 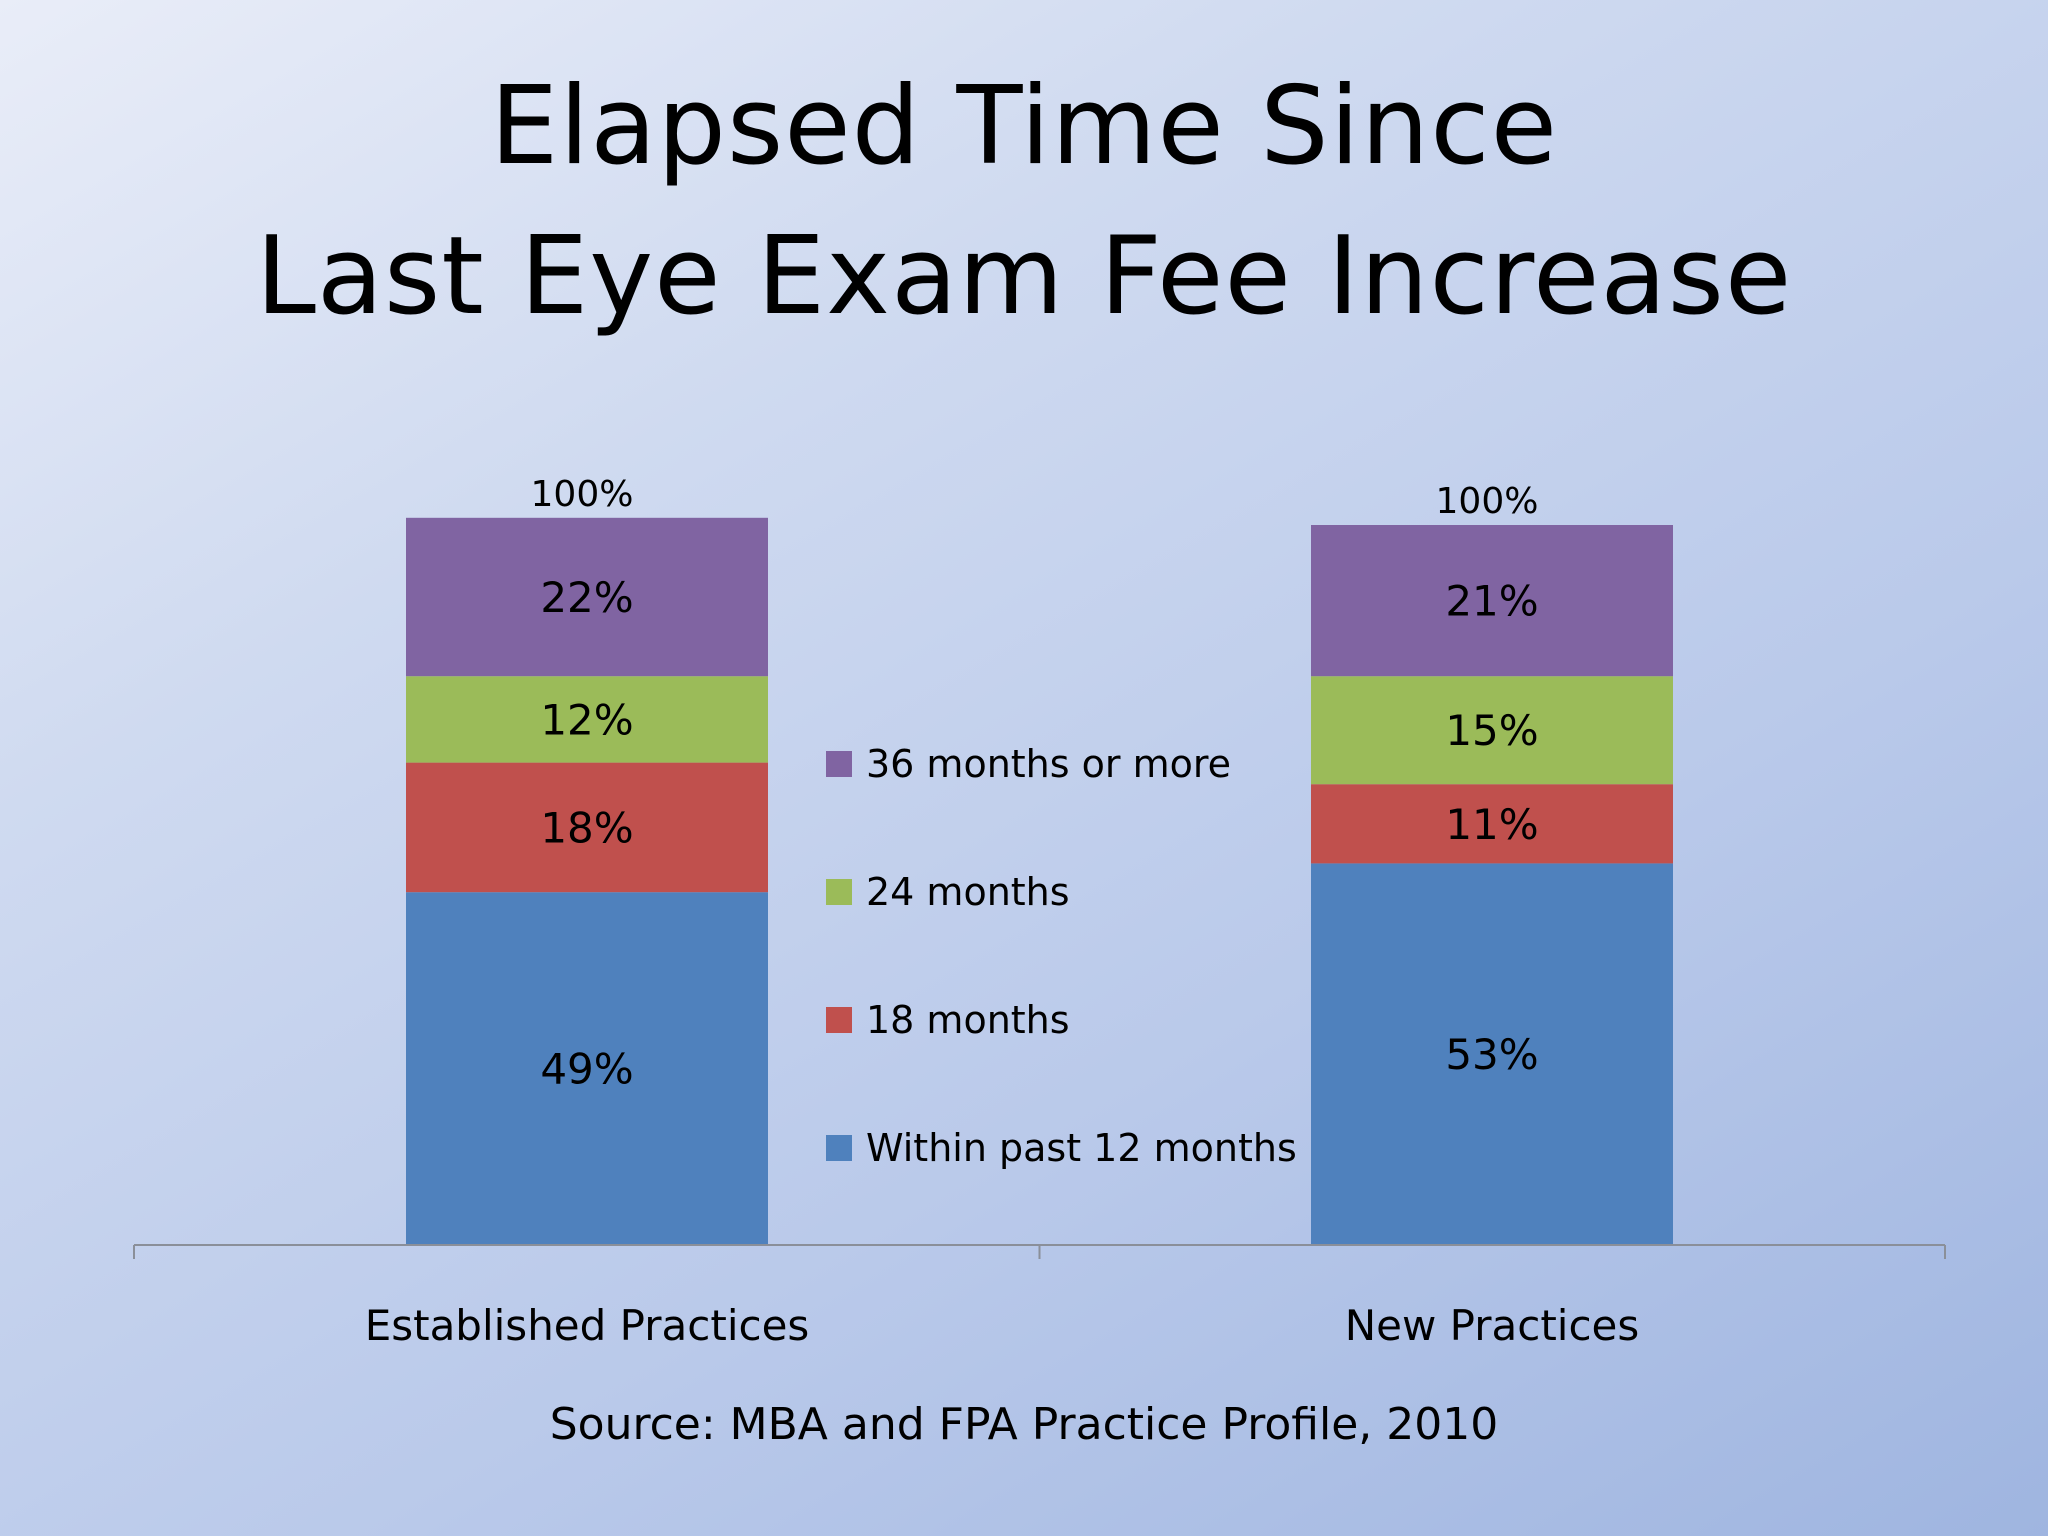 What do you see at coordinates (582, 494) in the screenshot?
I see `total-label-established-practices: 100%` at bounding box center [582, 494].